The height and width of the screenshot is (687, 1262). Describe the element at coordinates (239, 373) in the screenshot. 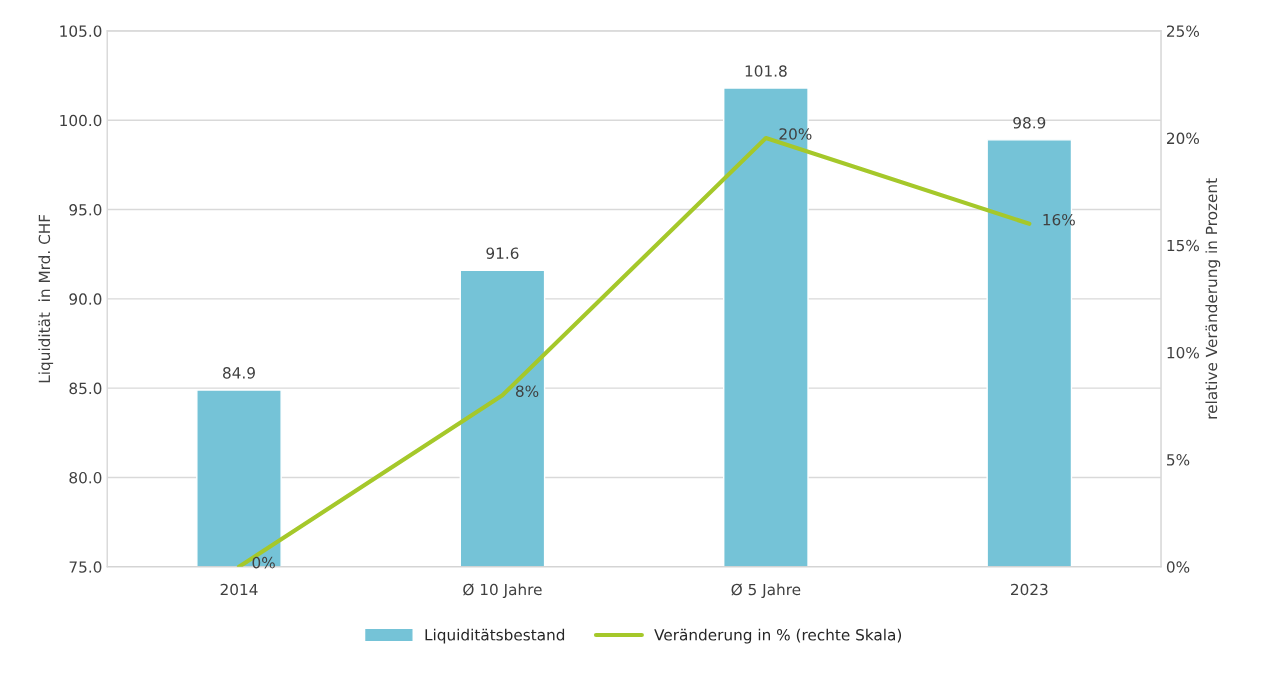

I see `data-label: 84.9` at that location.